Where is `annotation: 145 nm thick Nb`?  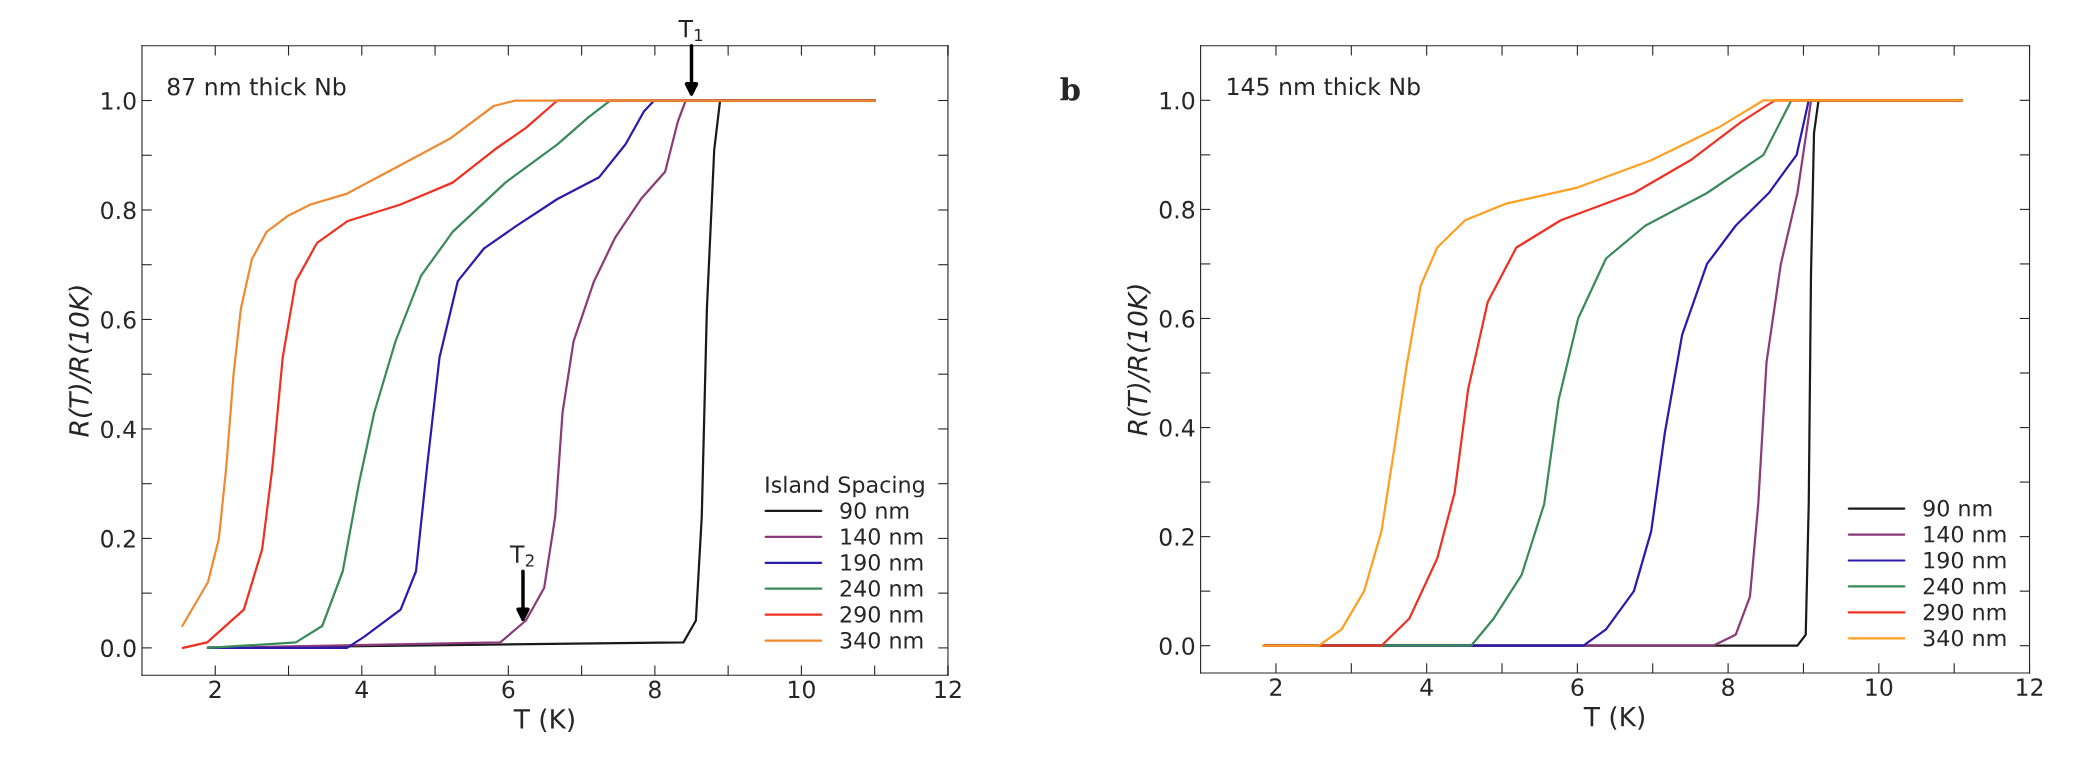
annotation: 145 nm thick Nb is located at coordinates (1324, 86).